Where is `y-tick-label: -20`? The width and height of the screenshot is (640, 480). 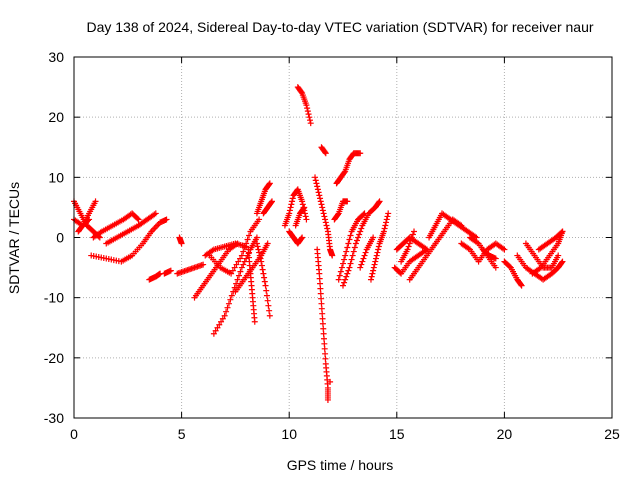
y-tick-label: -20 is located at coordinates (54, 358).